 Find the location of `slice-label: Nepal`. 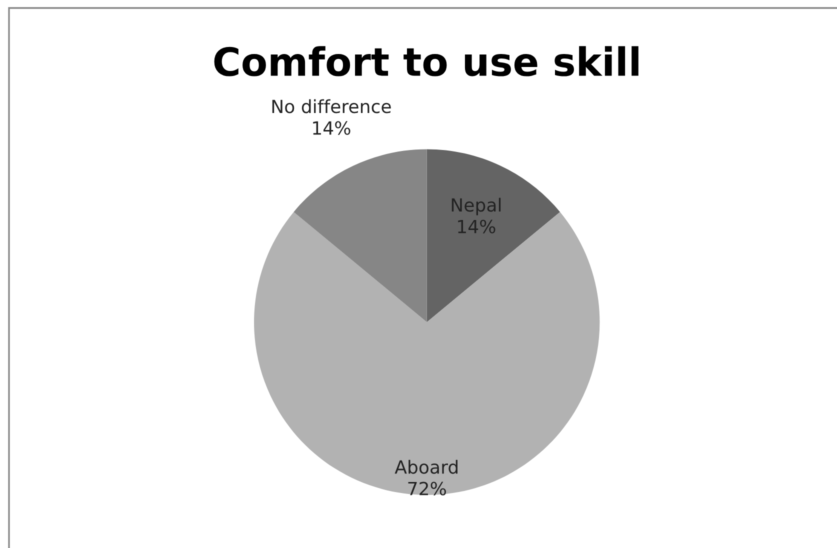

slice-label: Nepal is located at coordinates (476, 207).